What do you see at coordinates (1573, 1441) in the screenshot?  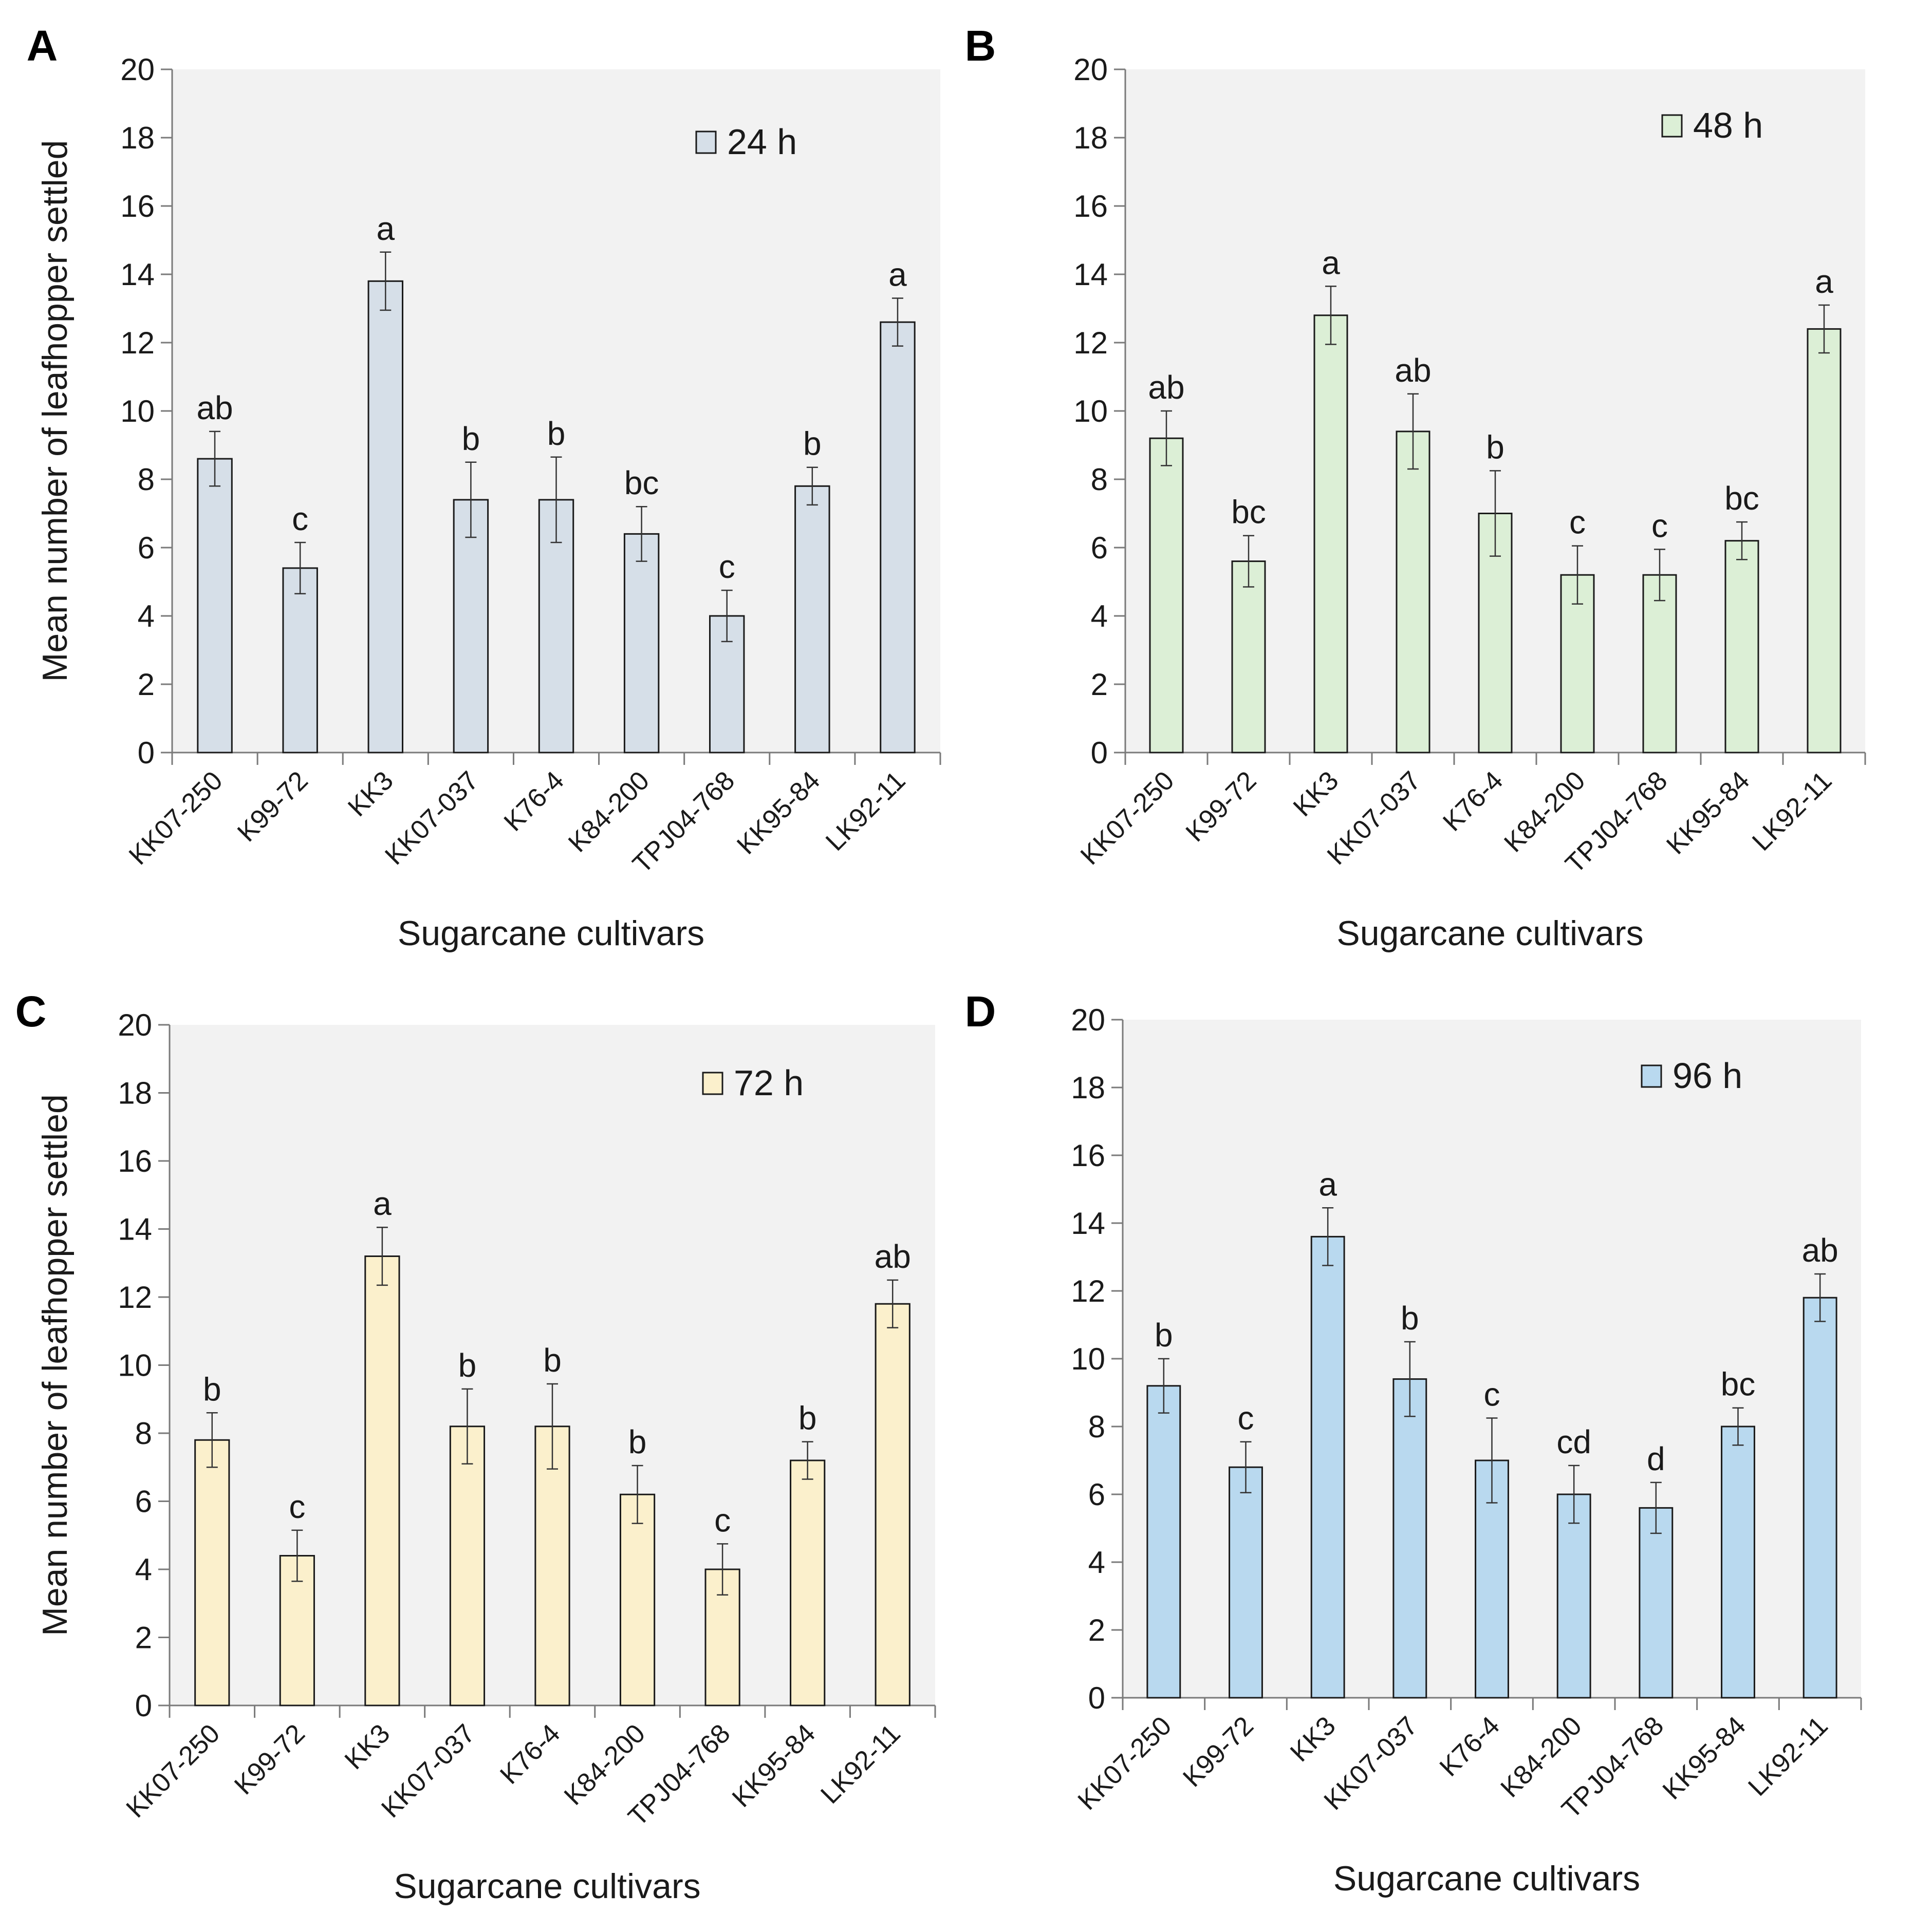 I see `significance-label: cd` at bounding box center [1573, 1441].